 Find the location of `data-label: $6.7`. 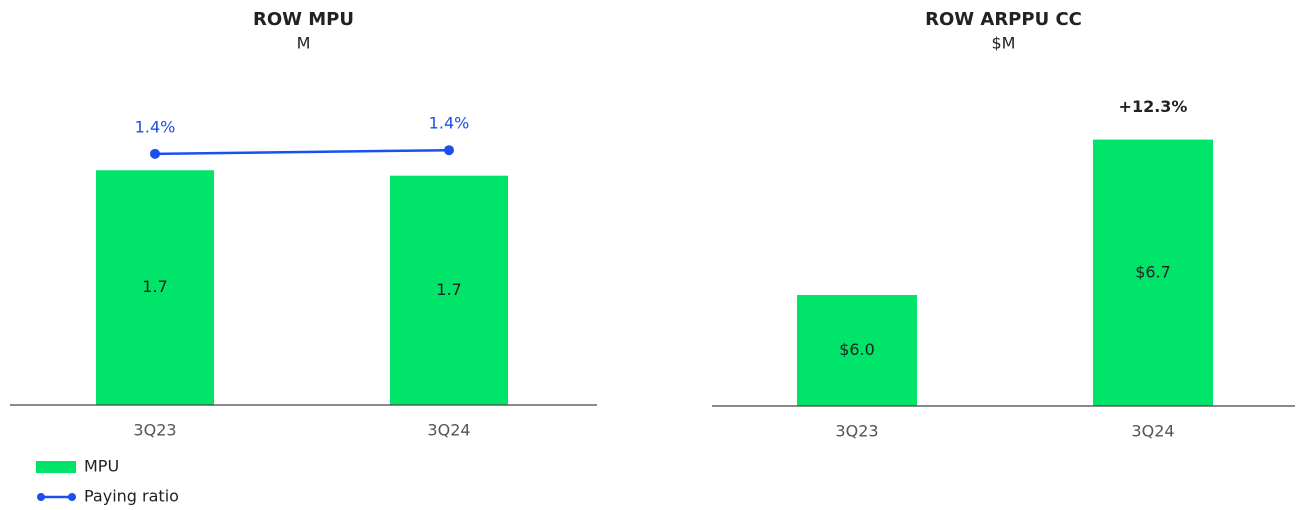

data-label: $6.7 is located at coordinates (1153, 271).